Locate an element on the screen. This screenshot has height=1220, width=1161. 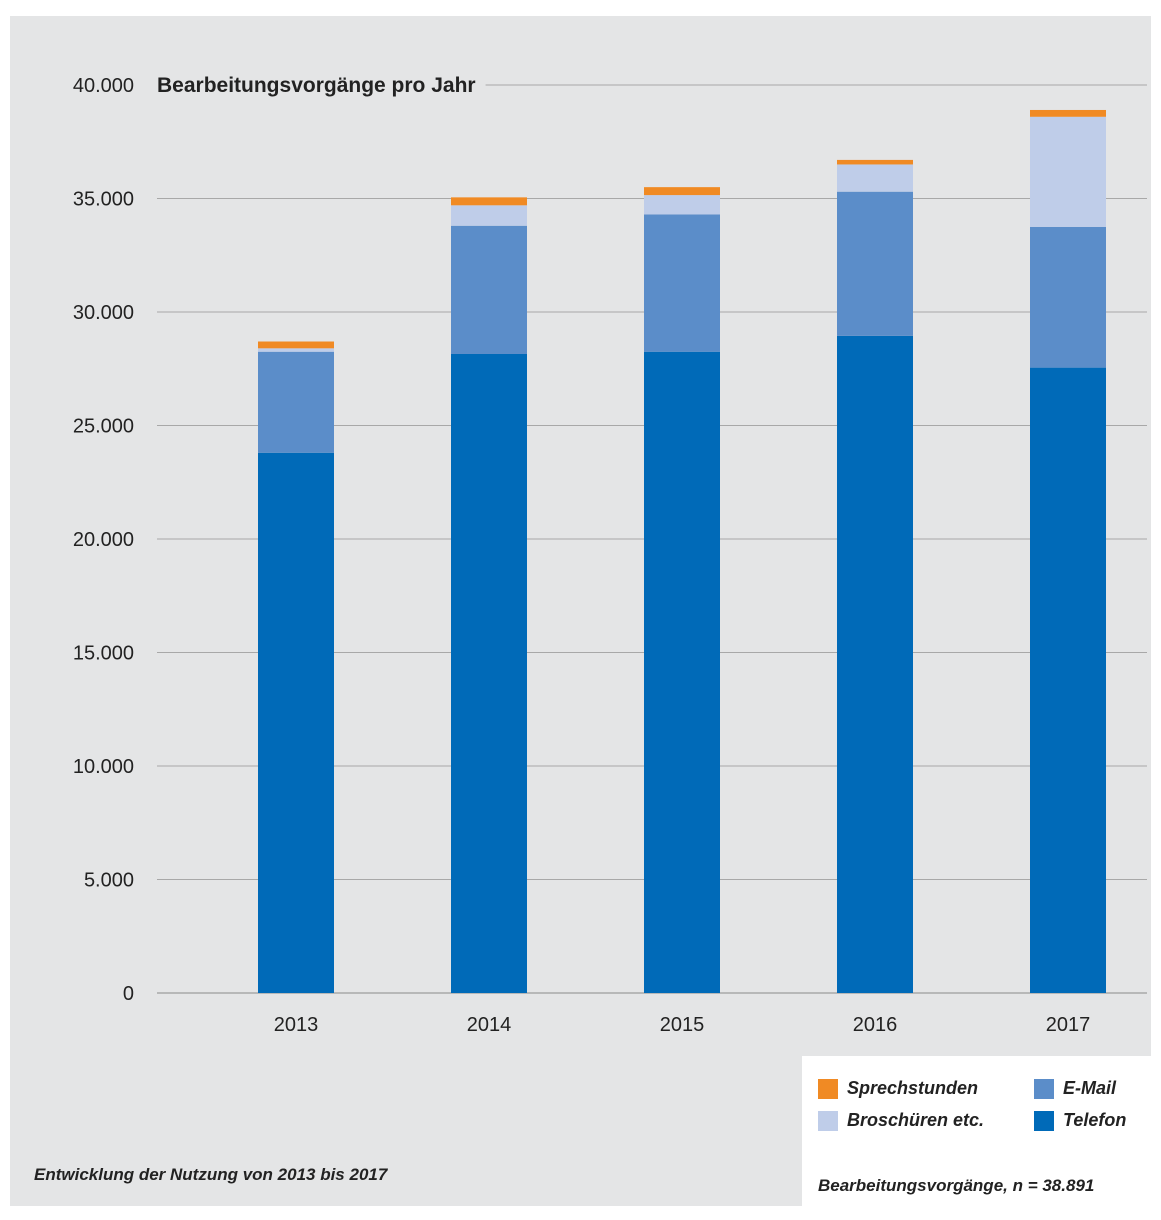
bar-2016-brosch-ren-etc is located at coordinates (875, 178).